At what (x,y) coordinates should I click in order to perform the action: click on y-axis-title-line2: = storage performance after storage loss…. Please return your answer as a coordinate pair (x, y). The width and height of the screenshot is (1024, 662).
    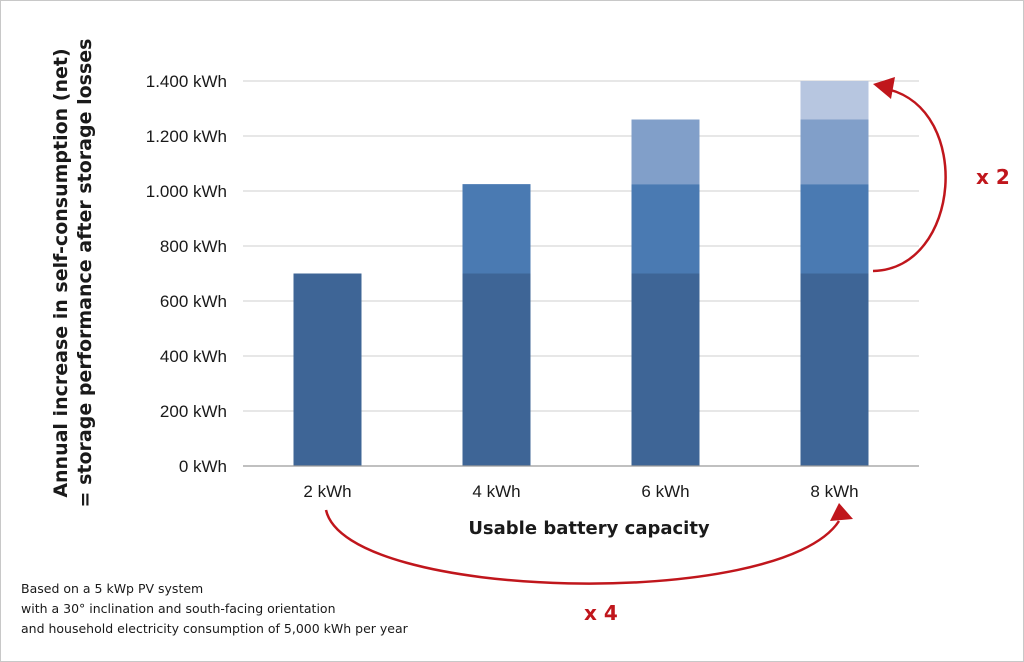
    Looking at the image, I should click on (85, 273).